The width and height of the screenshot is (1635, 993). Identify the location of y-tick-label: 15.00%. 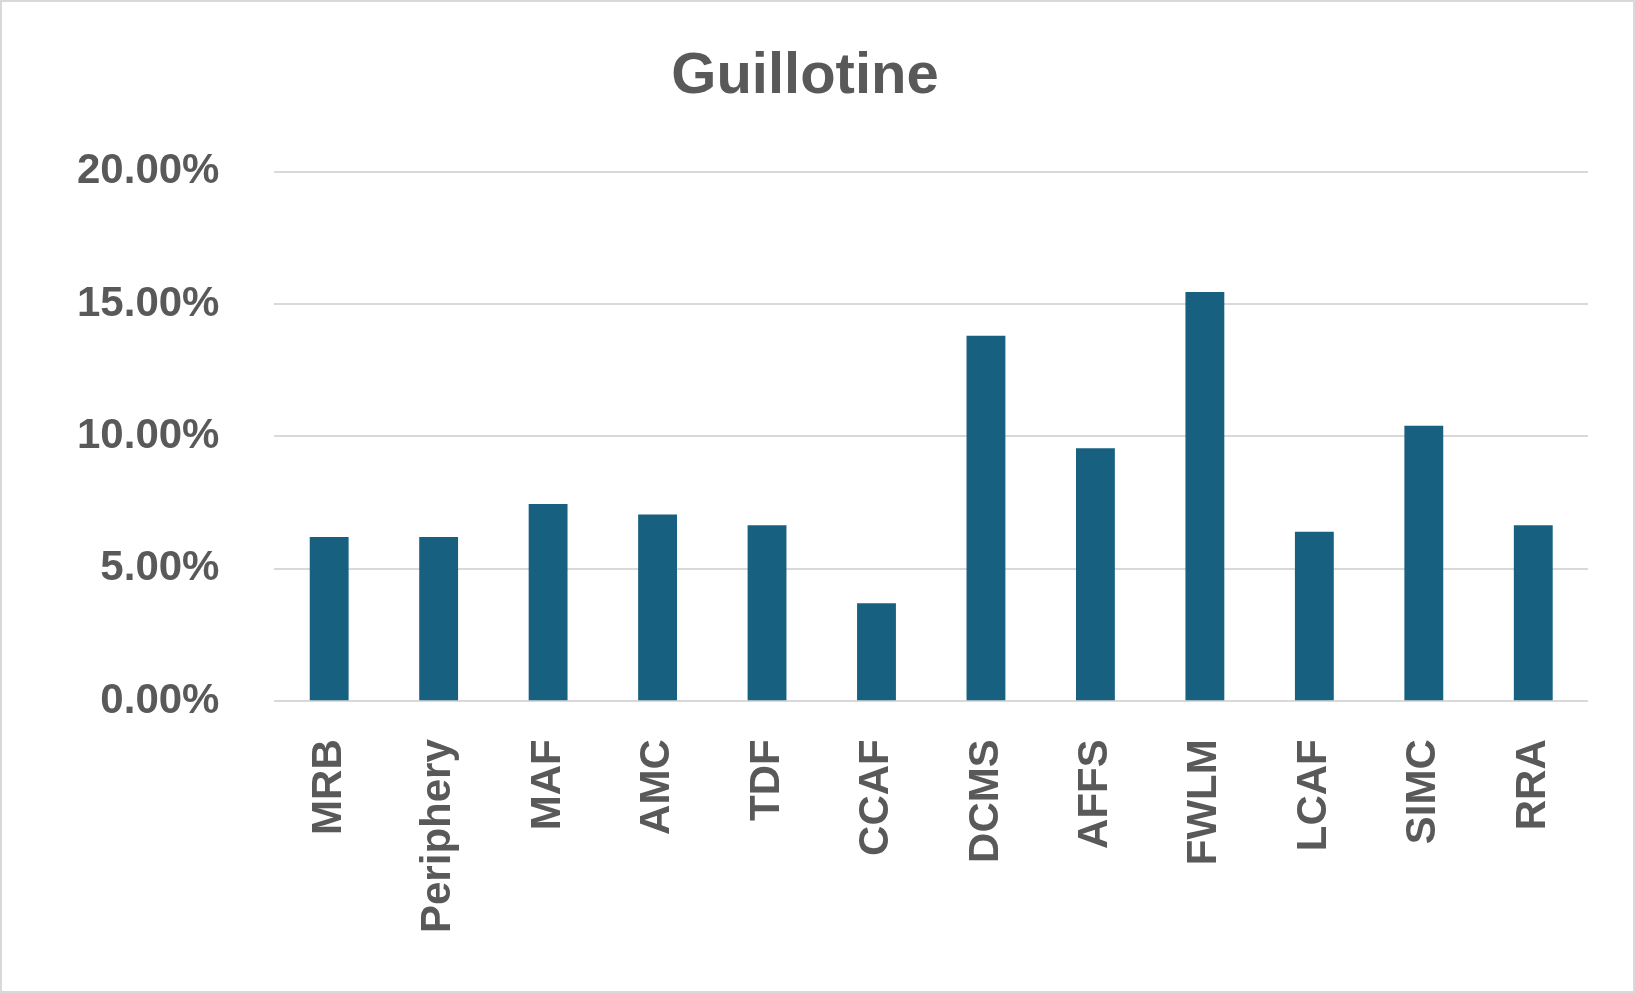
(148, 301).